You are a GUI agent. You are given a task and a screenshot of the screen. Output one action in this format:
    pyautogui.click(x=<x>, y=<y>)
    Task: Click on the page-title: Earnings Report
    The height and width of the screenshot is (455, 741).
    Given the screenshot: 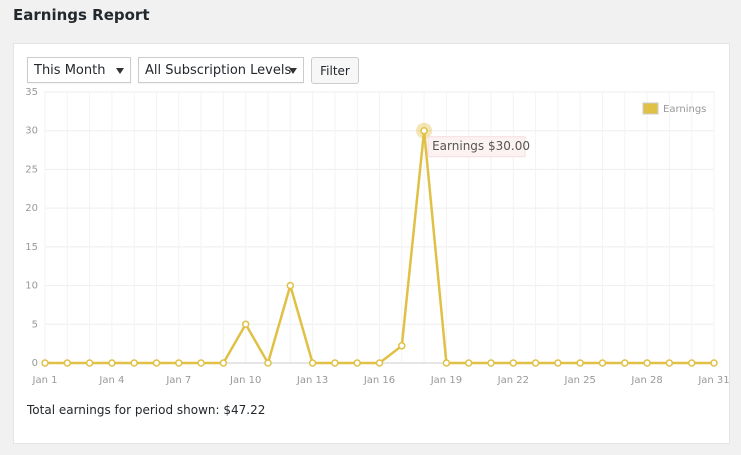 What is the action you would take?
    pyautogui.click(x=81, y=15)
    